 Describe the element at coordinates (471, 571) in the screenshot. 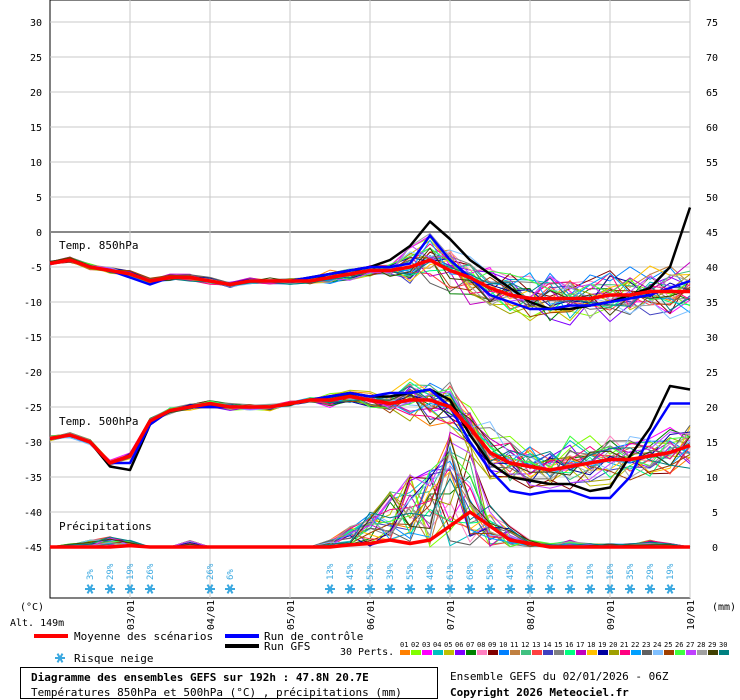

I see `snow-risk-pct: 68%` at that location.